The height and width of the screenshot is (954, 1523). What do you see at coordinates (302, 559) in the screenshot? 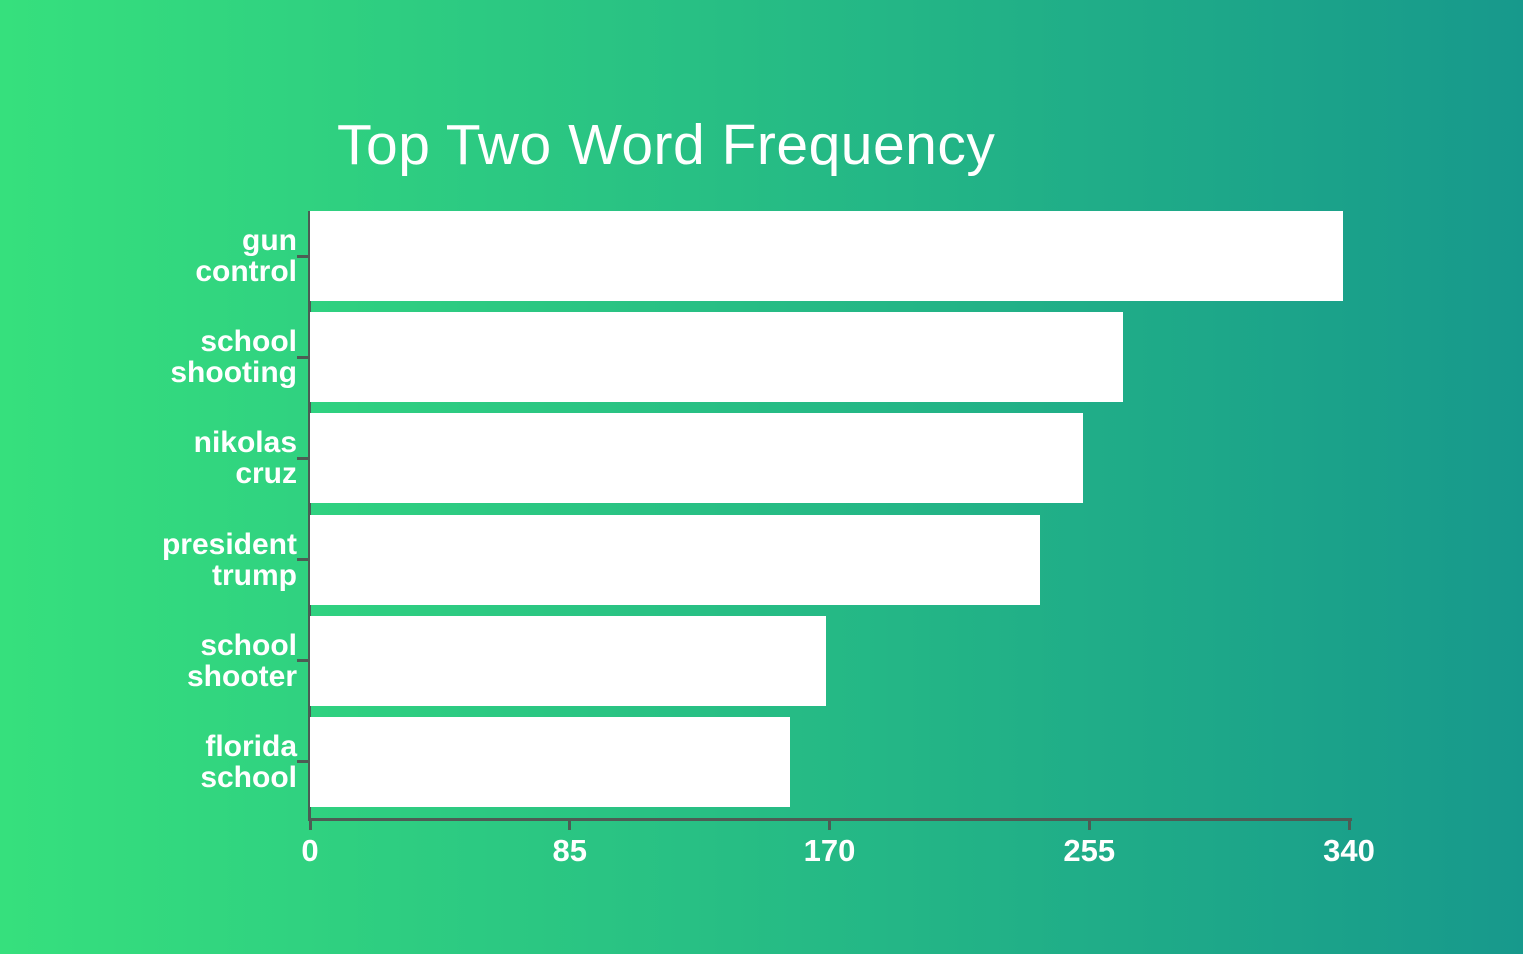
I see `y-tick-president-trump` at bounding box center [302, 559].